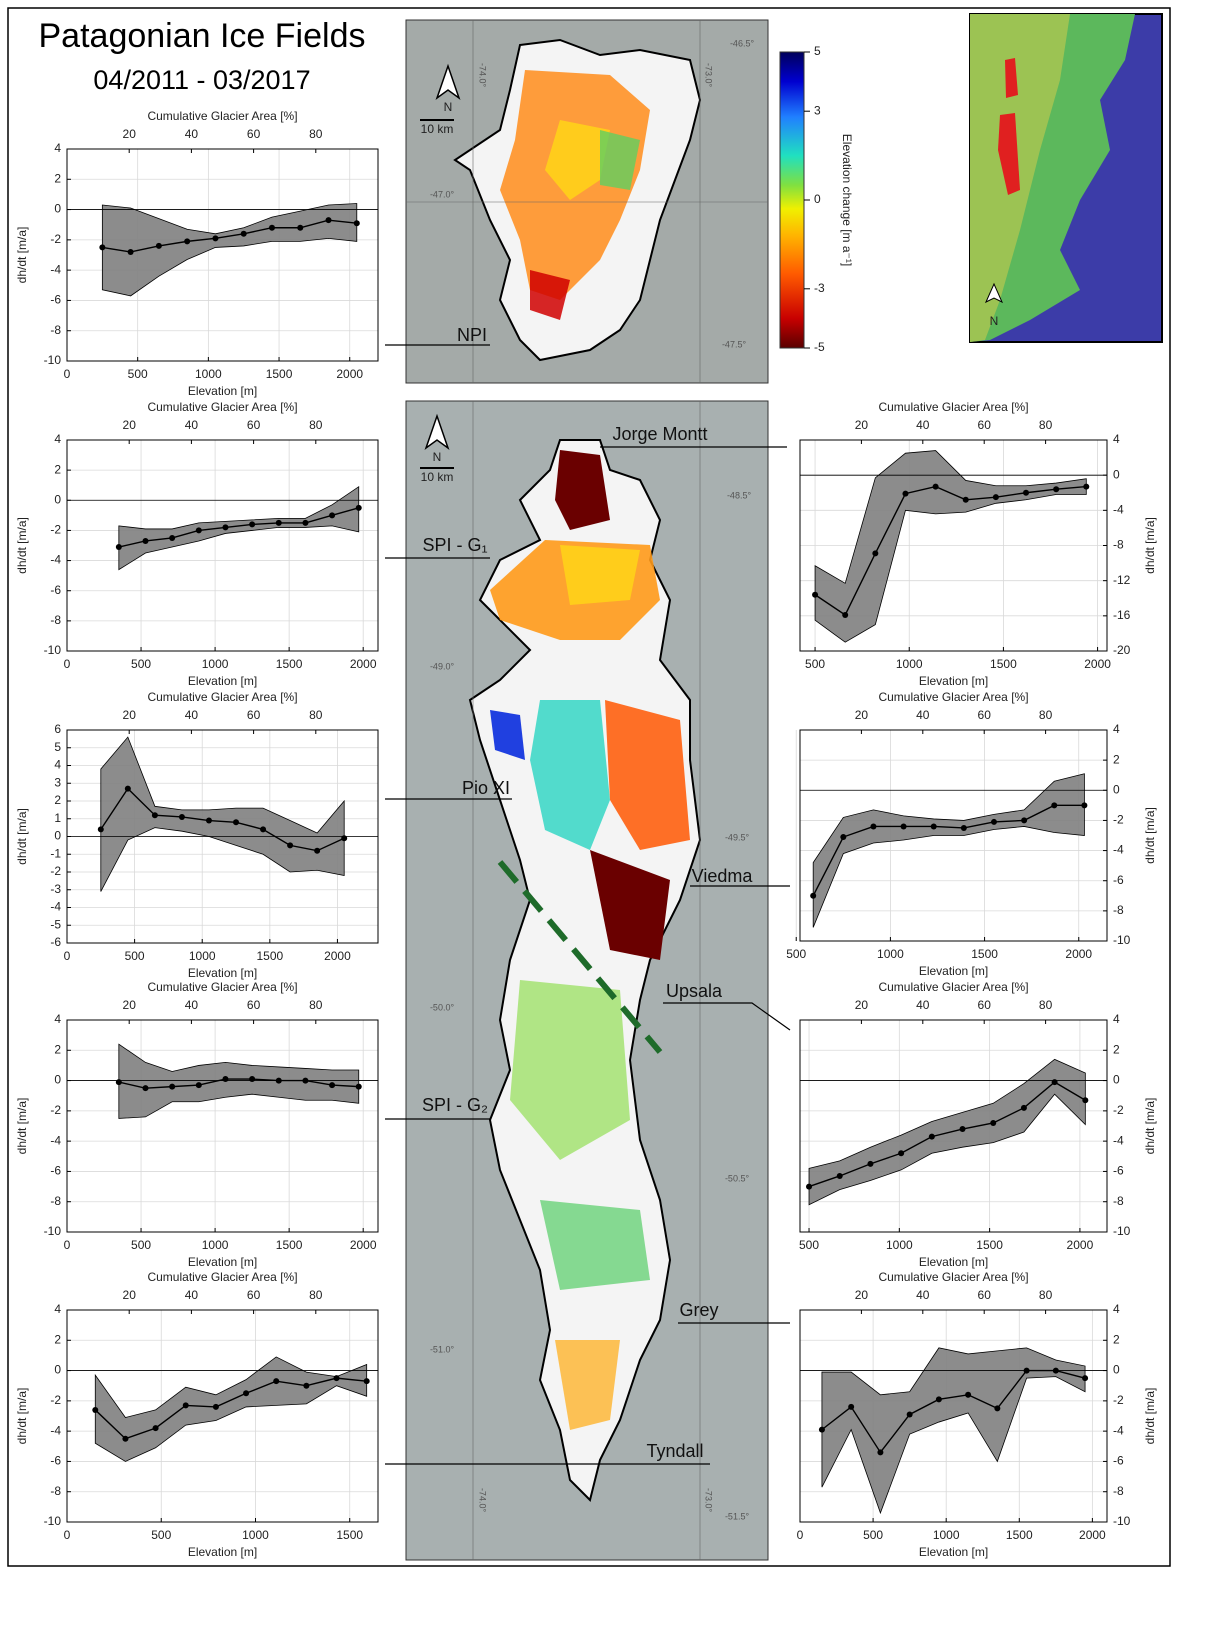  What do you see at coordinates (55, 889) in the screenshot?
I see `y-tick-label: -3` at bounding box center [55, 889].